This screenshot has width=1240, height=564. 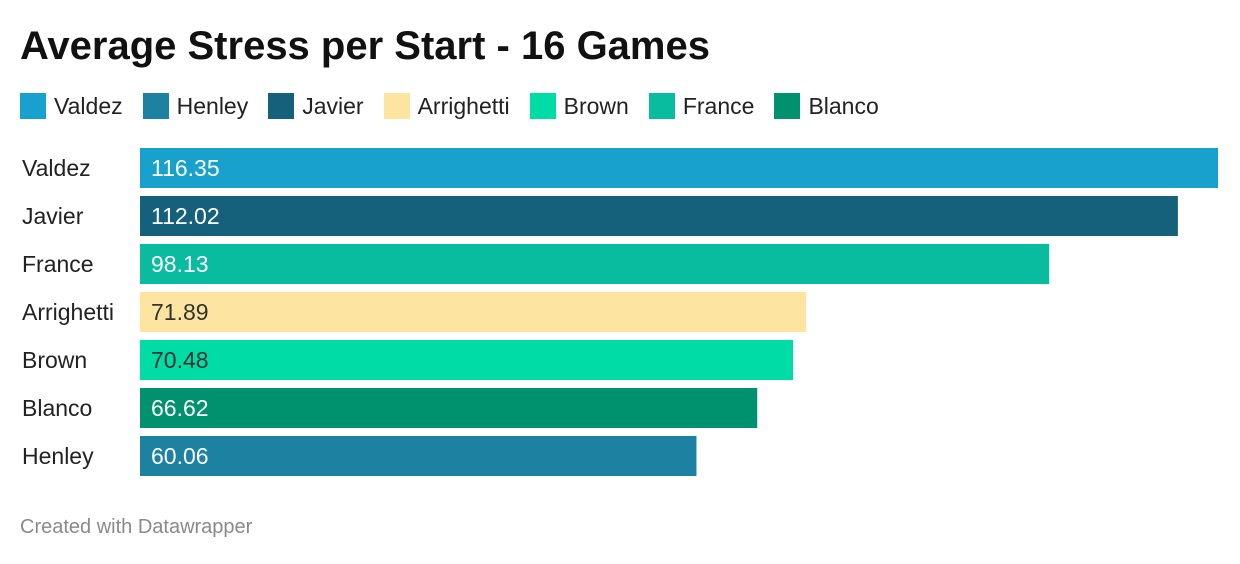 I want to click on category-label: Arrighetti, so click(x=68, y=312).